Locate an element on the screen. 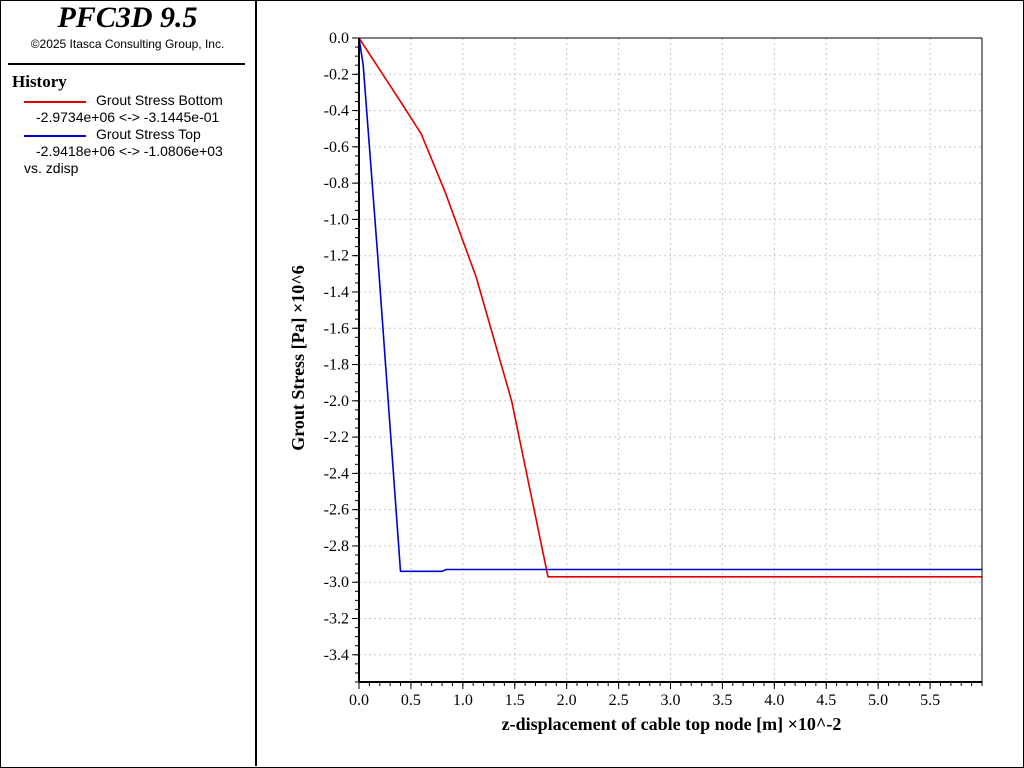 This screenshot has width=1024, height=768. y-tick-label: -2.6 is located at coordinates (336, 510).